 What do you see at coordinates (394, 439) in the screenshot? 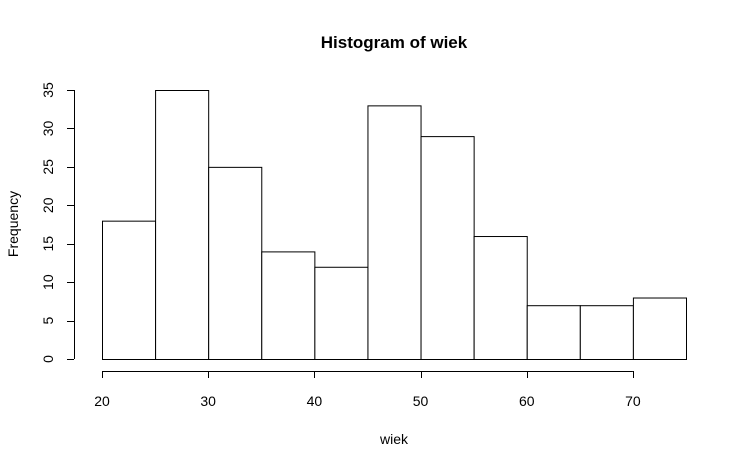
I see `x-axis-title: wiek` at bounding box center [394, 439].